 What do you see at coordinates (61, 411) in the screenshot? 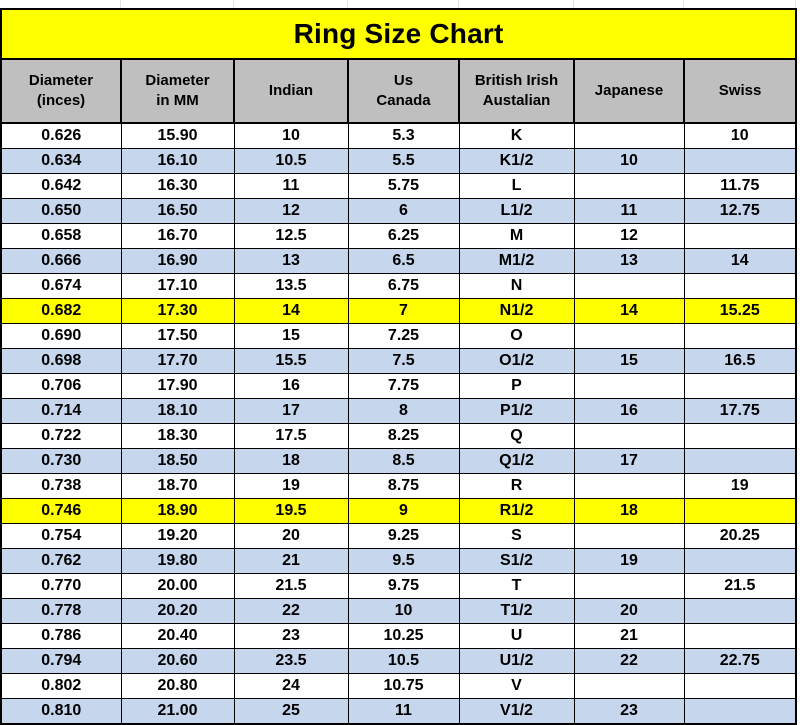
I see `table-cell: 0.714` at bounding box center [61, 411].